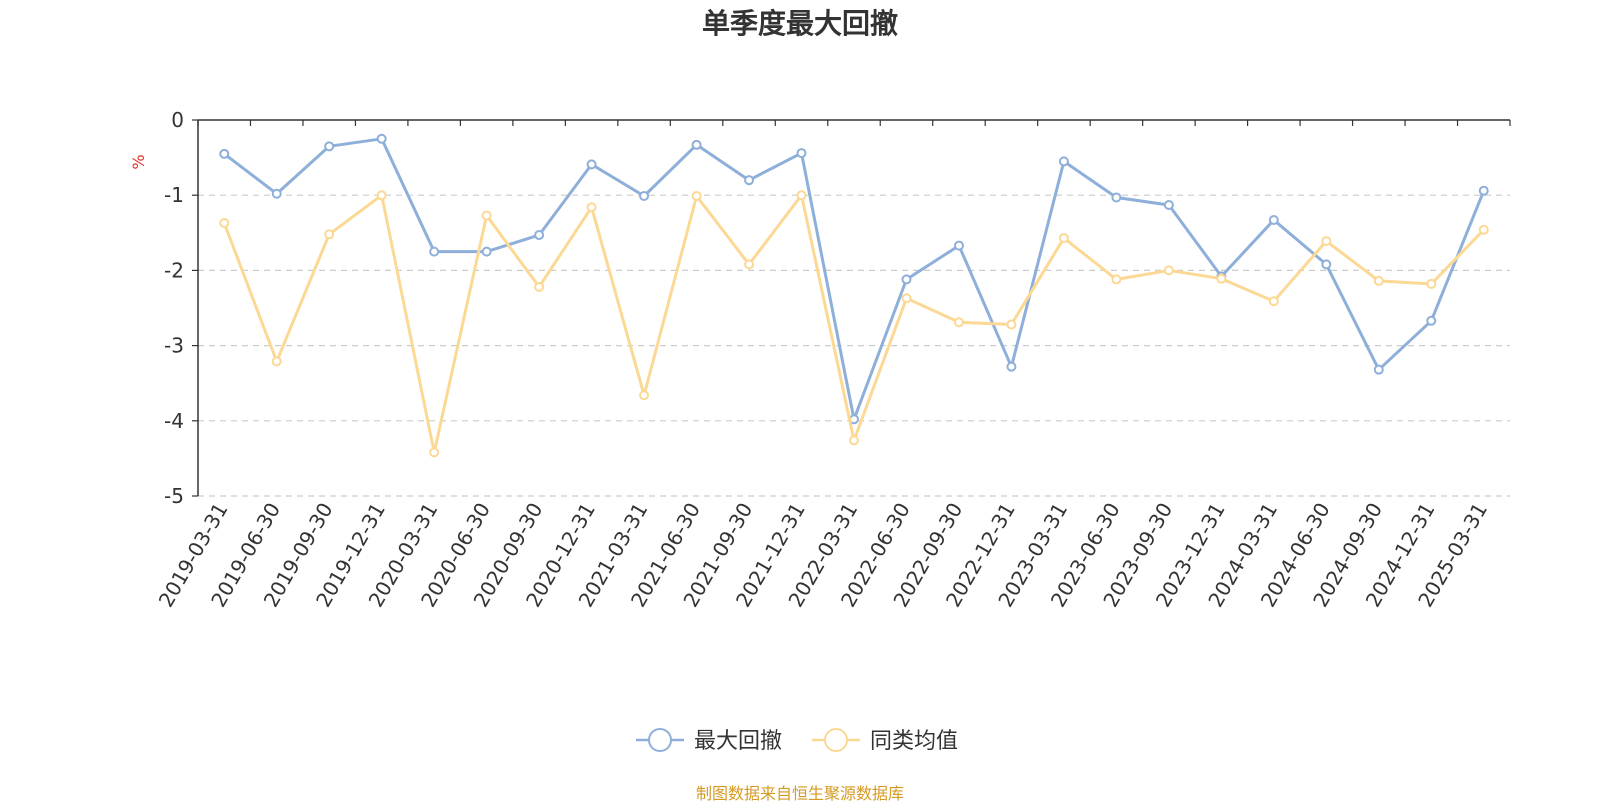 This screenshot has width=1600, height=804. What do you see at coordinates (799, 23) in the screenshot?
I see `chart-title: 单季度最大回撤` at bounding box center [799, 23].